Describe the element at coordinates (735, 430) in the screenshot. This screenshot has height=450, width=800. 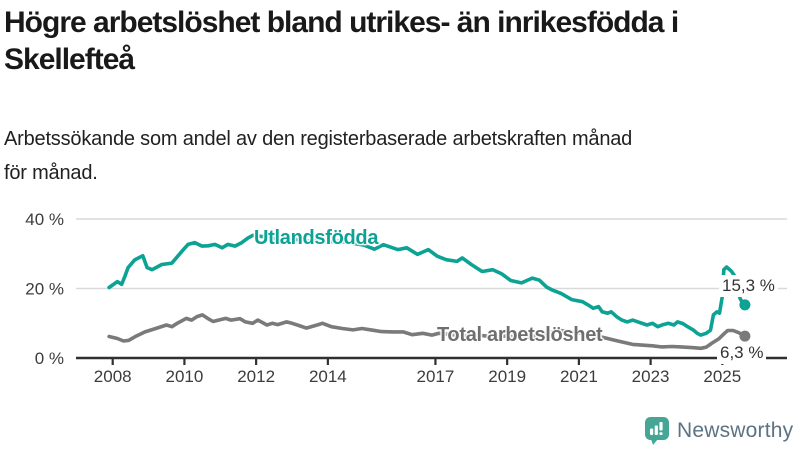
I see `newsworthy-logo-text: Newsworthy` at that location.